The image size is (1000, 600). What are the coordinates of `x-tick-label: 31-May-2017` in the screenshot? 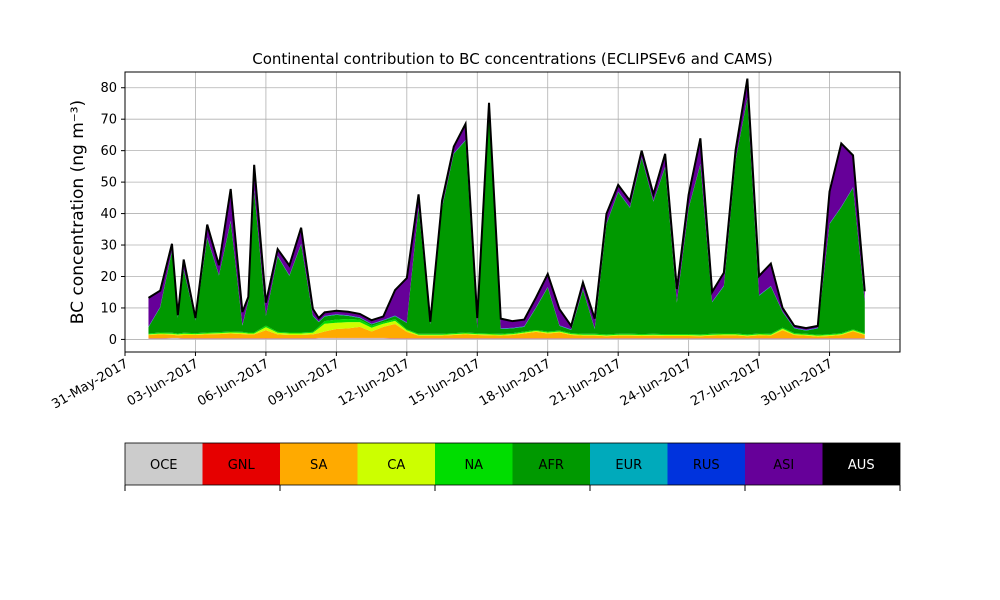 It's located at (90, 384).